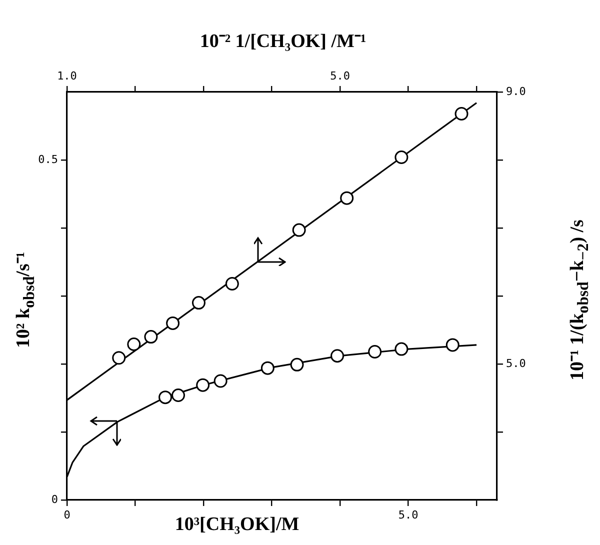 The image size is (600, 545). Describe the element at coordinates (48, 159) in the screenshot. I see `y-tick-label: 0.5` at that location.